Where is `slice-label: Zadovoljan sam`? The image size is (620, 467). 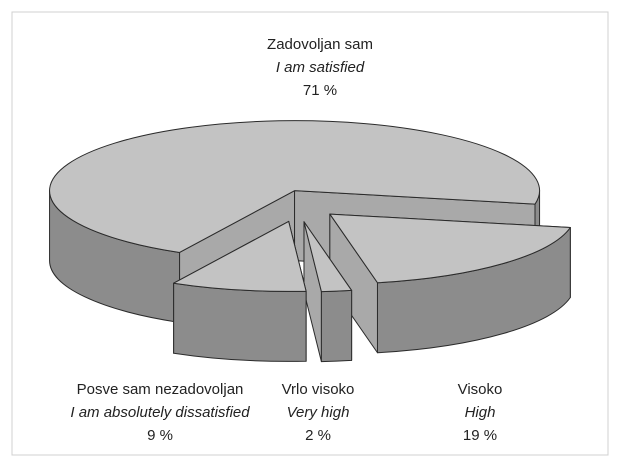
slice-label: Zadovoljan sam is located at coordinates (320, 44).